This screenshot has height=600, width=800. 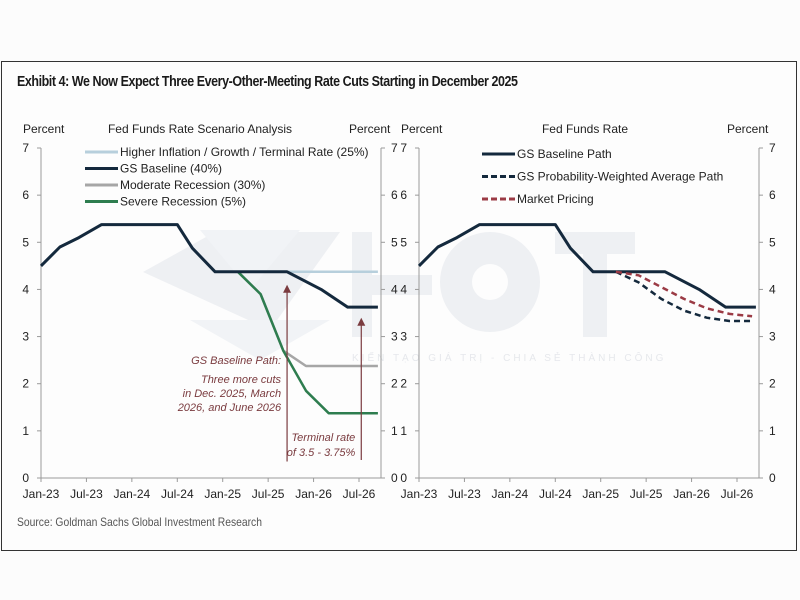 I want to click on series-line-market-pricing, so click(x=684, y=294).